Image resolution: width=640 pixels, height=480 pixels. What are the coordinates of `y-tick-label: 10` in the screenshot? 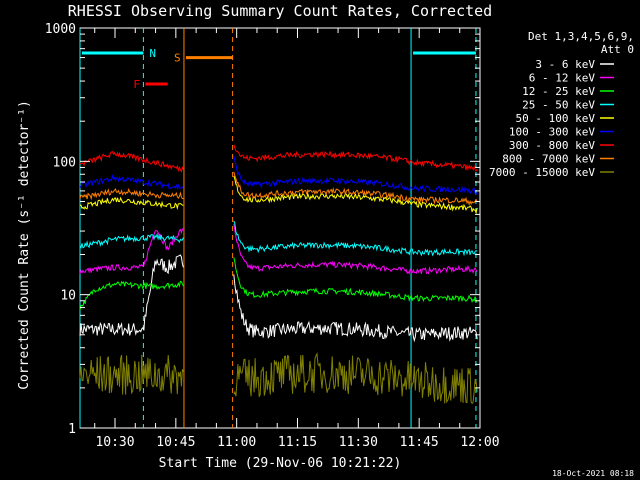 It's located at (68, 296).